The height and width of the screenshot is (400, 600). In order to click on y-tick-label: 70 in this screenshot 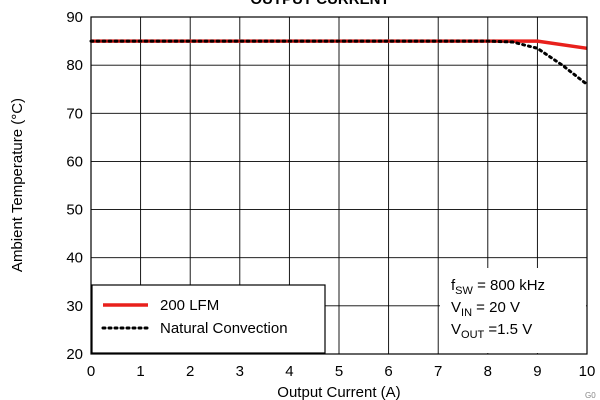, I will do `click(74, 113)`.